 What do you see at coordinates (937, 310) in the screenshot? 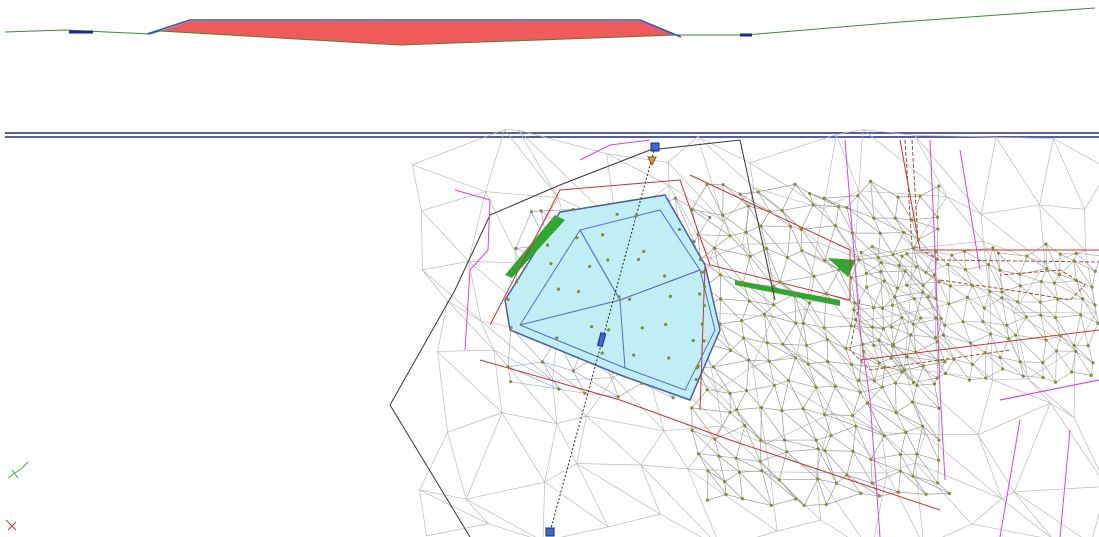
I see `parcel-line` at bounding box center [937, 310].